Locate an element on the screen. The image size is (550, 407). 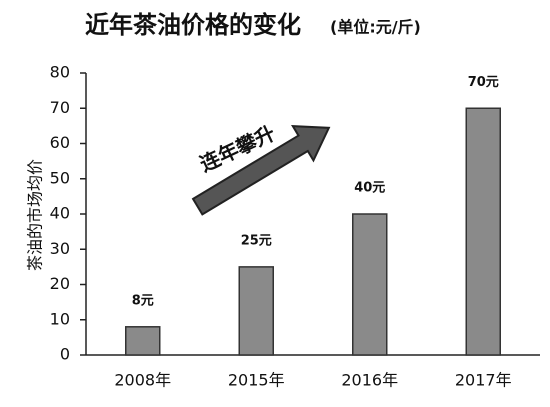
x-tick-label: 2017年 is located at coordinates (483, 380).